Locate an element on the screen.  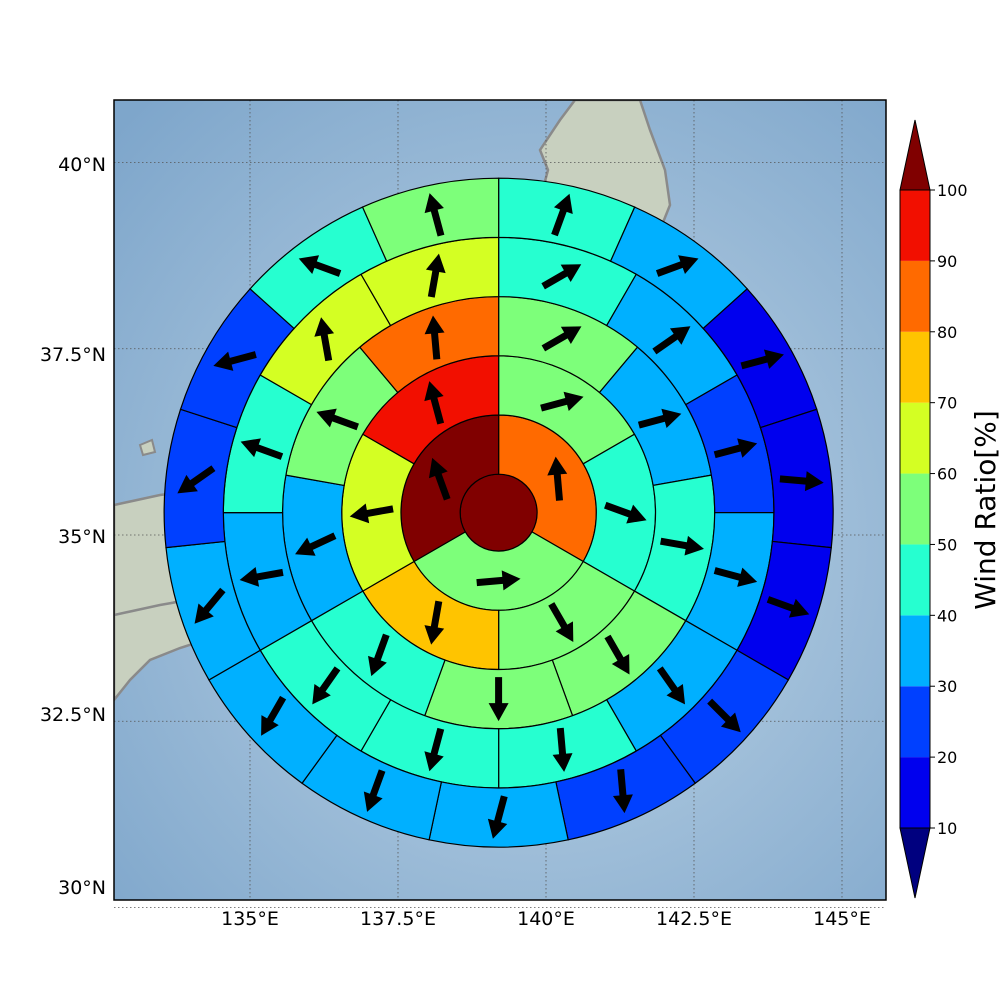
lat-tick-label: 35°N is located at coordinates (82, 537).